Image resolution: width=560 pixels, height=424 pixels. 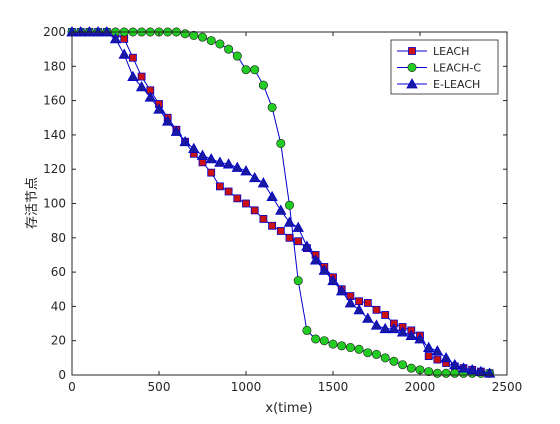 What do you see at coordinates (32, 203) in the screenshot?
I see `y-axis-label: 存活节点` at bounding box center [32, 203].